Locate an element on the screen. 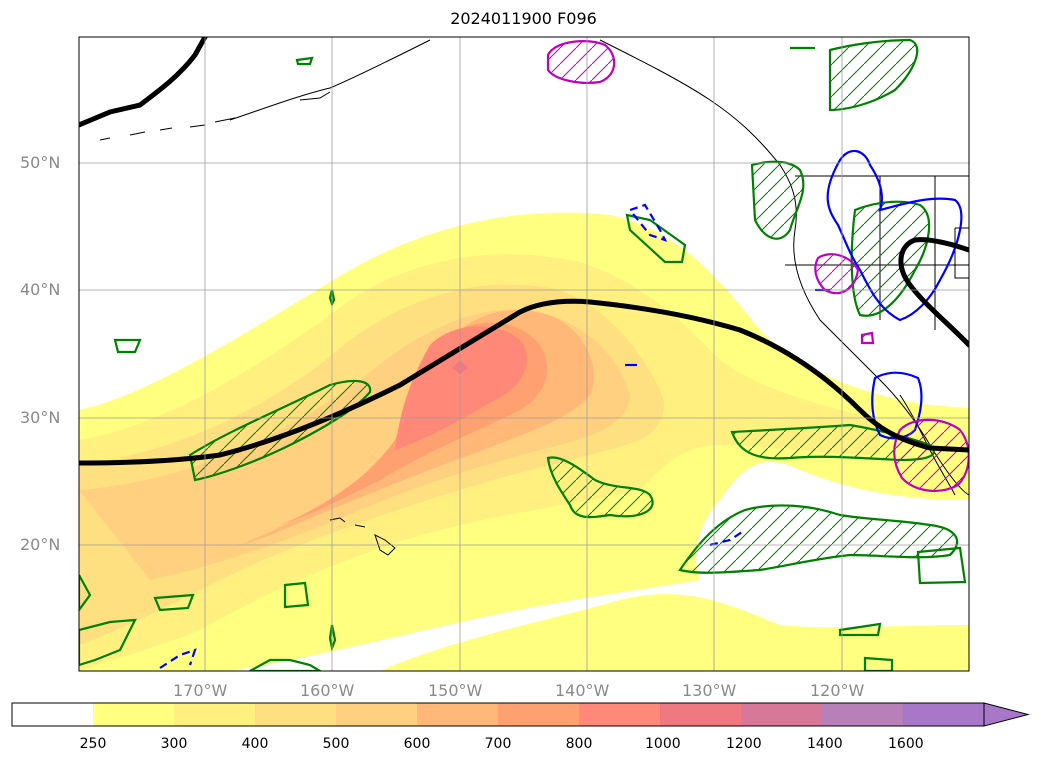 The width and height of the screenshot is (1047, 765). lat-label-20: 20°N is located at coordinates (40, 544).